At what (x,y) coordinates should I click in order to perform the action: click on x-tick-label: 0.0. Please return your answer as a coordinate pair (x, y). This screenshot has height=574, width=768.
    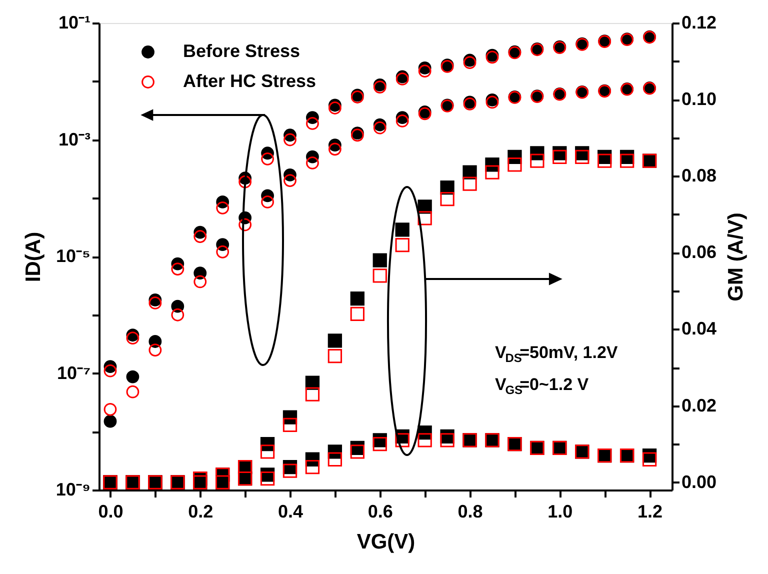
    Looking at the image, I should click on (111, 512).